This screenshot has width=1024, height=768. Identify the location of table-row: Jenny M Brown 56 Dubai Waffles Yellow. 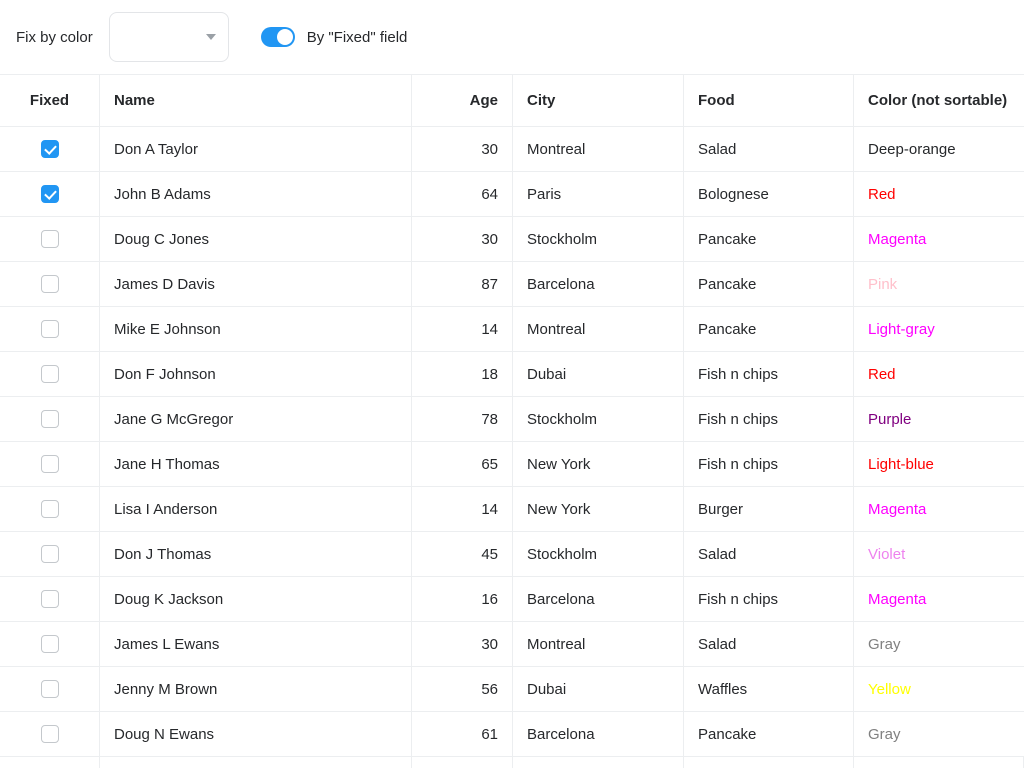
(512, 689).